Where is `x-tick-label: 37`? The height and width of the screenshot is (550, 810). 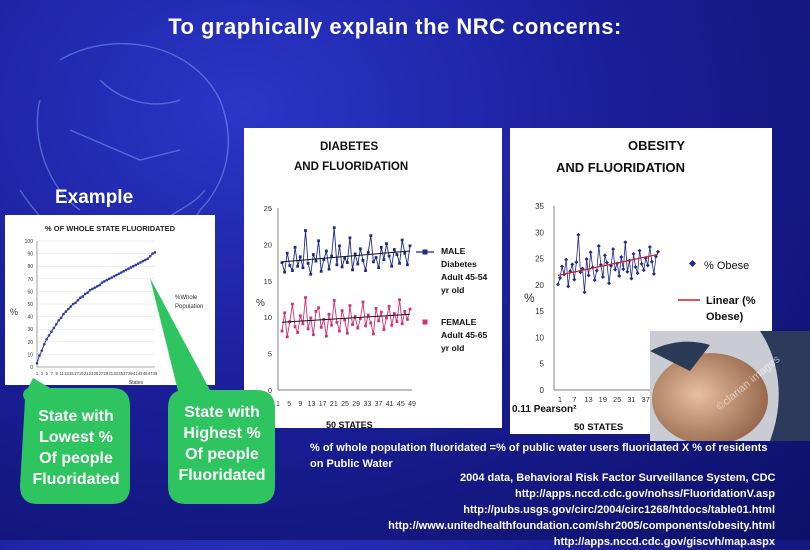 x-tick-label: 37 is located at coordinates (379, 404).